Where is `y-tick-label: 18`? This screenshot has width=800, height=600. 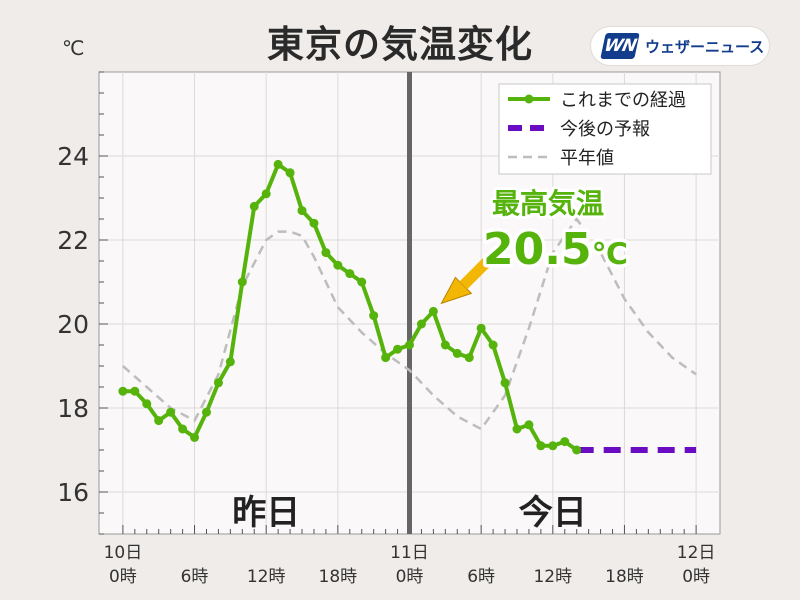
y-tick-label: 18 is located at coordinates (73, 408).